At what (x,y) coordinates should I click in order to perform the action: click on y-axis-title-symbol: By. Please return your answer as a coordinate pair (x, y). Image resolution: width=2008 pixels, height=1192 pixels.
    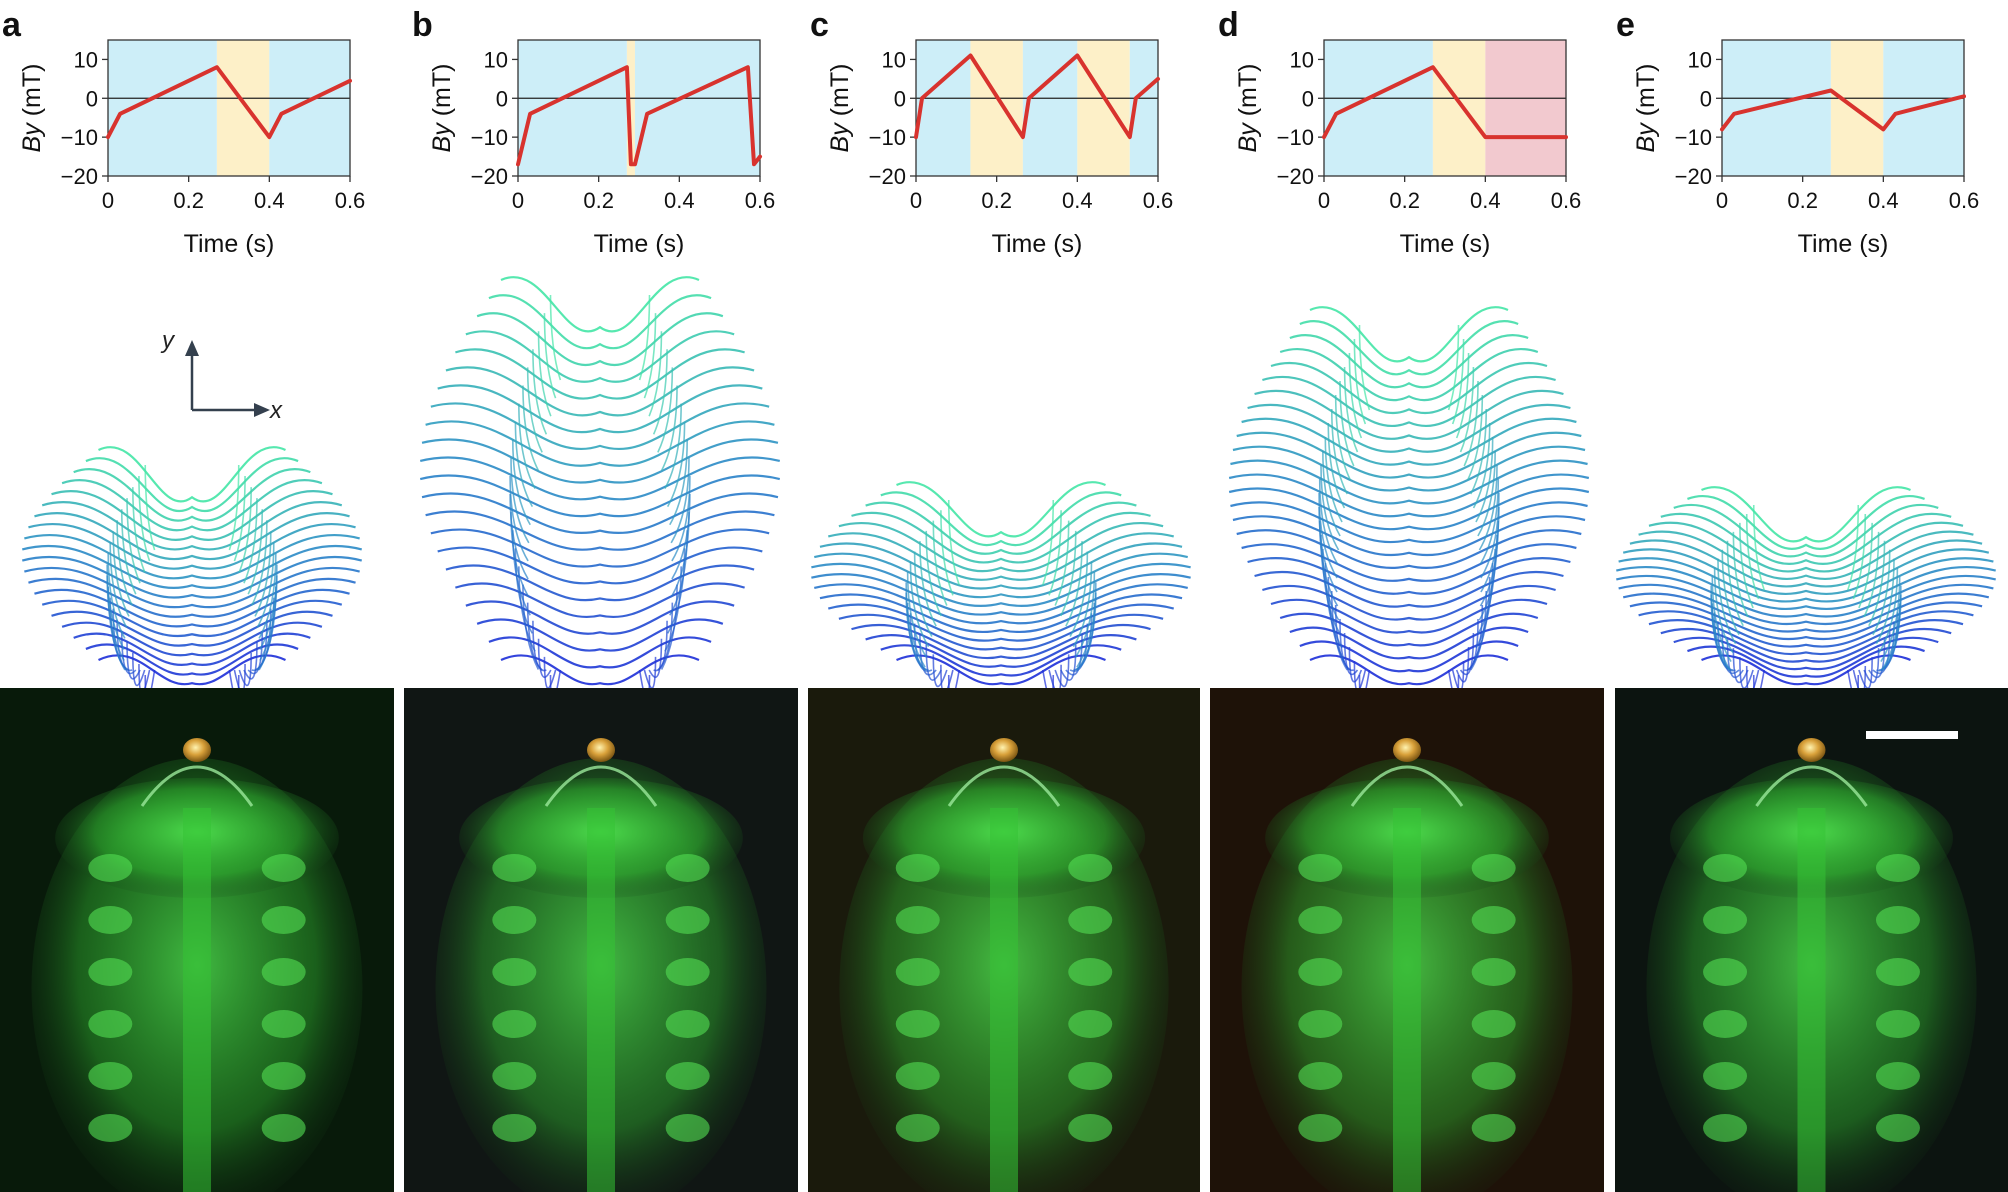
    Looking at the image, I should click on (442, 137).